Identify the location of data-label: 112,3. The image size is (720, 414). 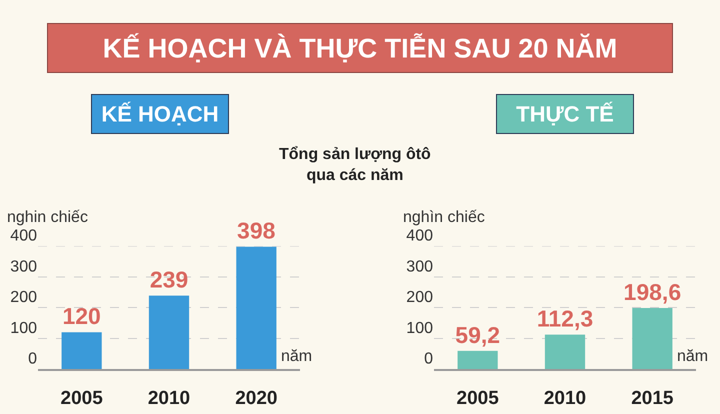
(565, 319).